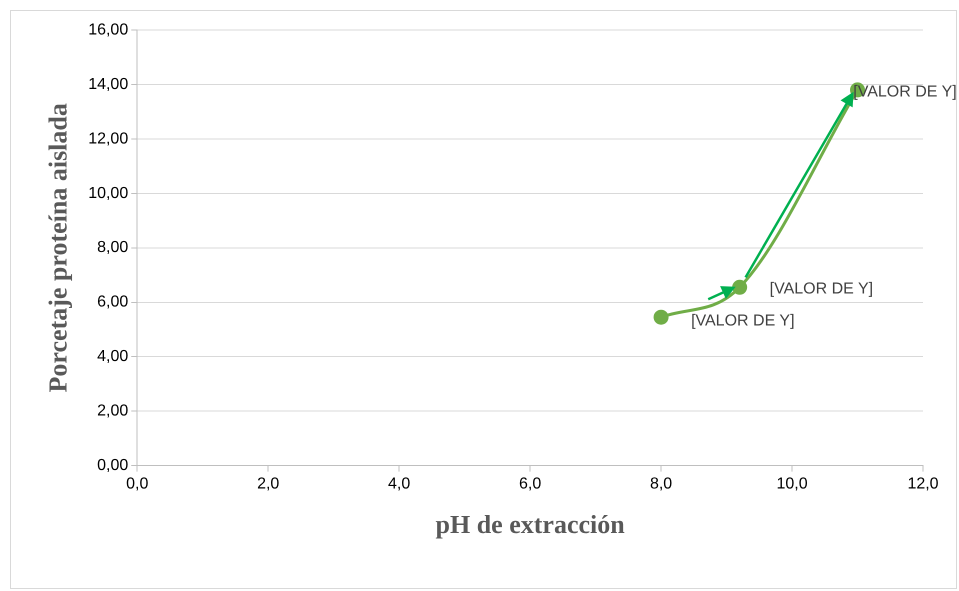  I want to click on y-tick-label: 12,00, so click(108, 139).